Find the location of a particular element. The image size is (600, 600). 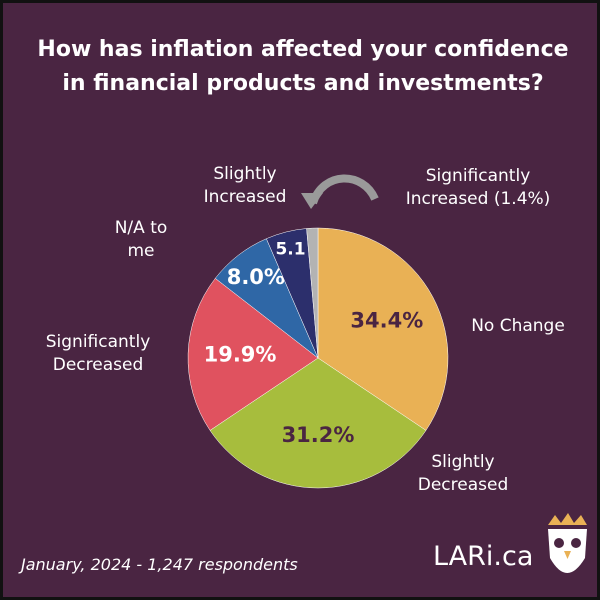

value-label: 31.2% is located at coordinates (318, 435).